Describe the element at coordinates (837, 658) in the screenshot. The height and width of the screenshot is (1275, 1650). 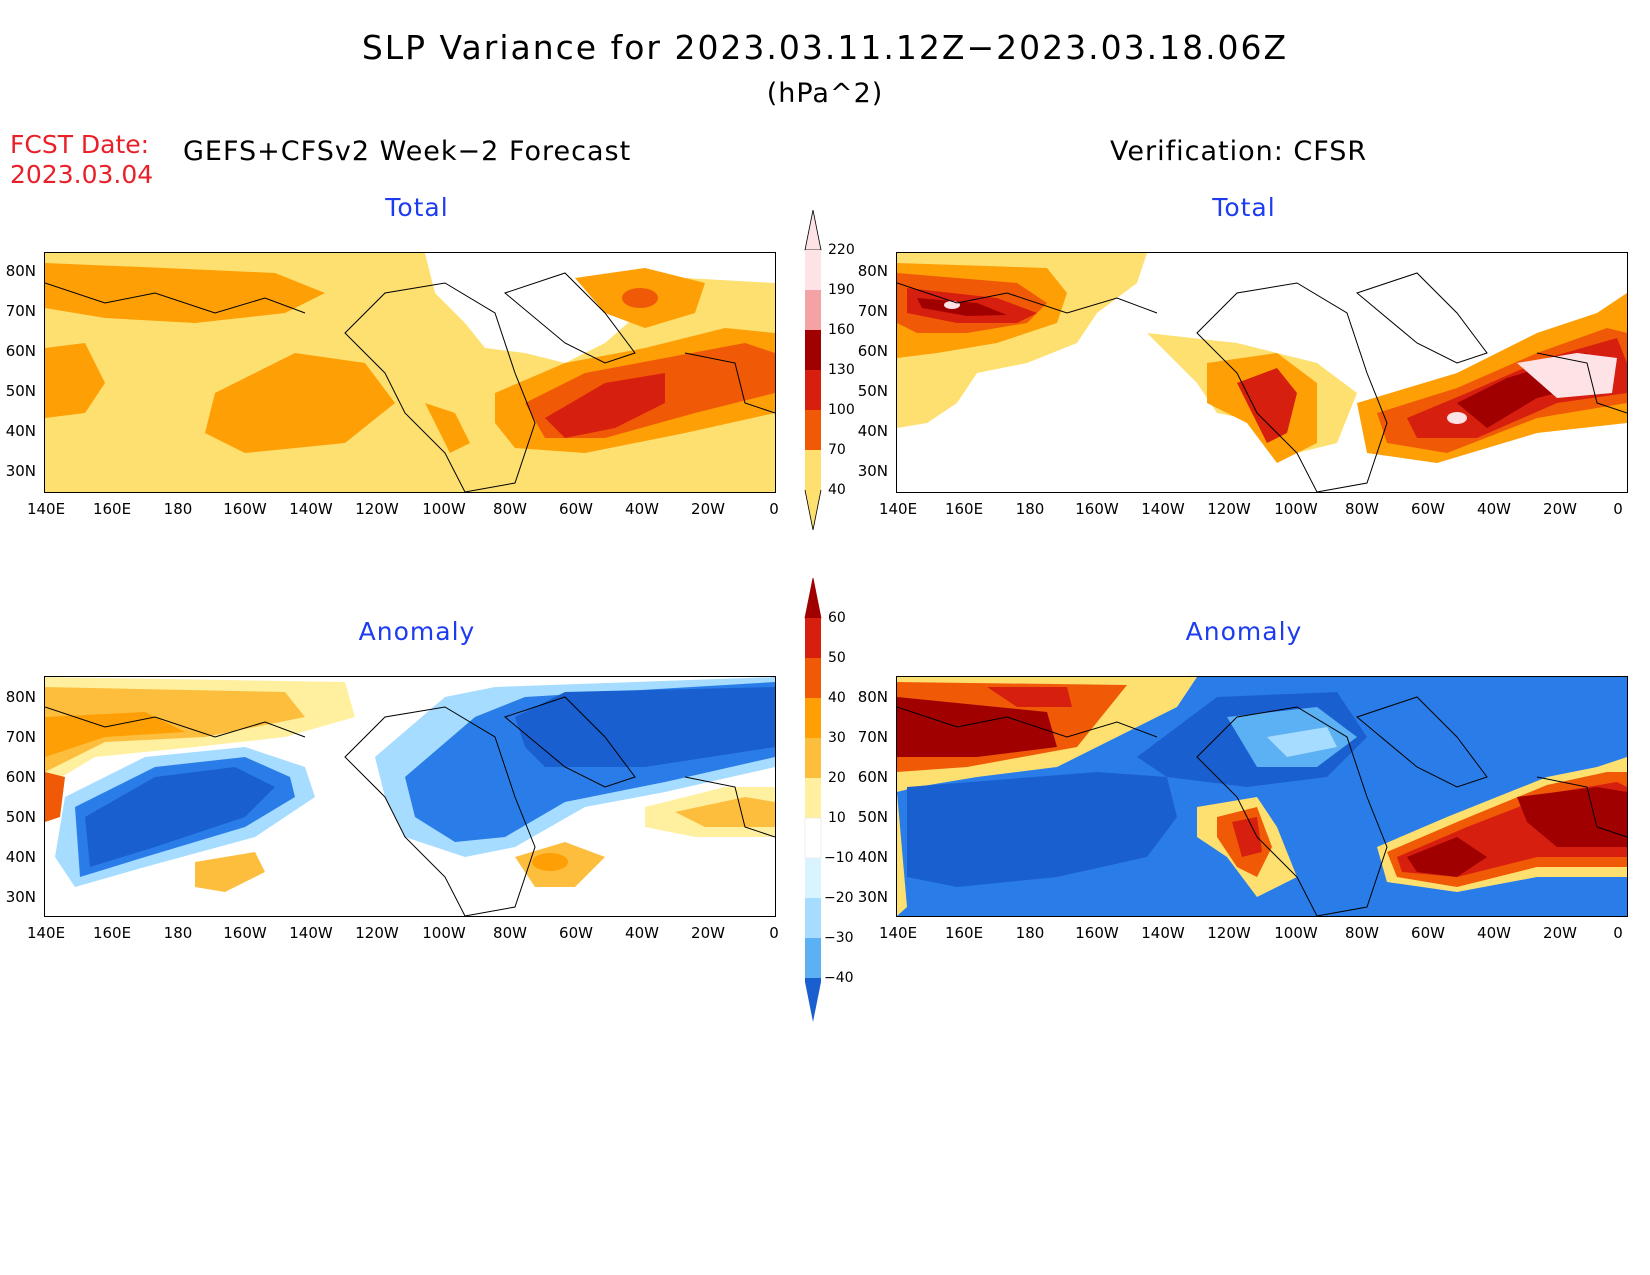
I see `colorbar-label: 50` at that location.